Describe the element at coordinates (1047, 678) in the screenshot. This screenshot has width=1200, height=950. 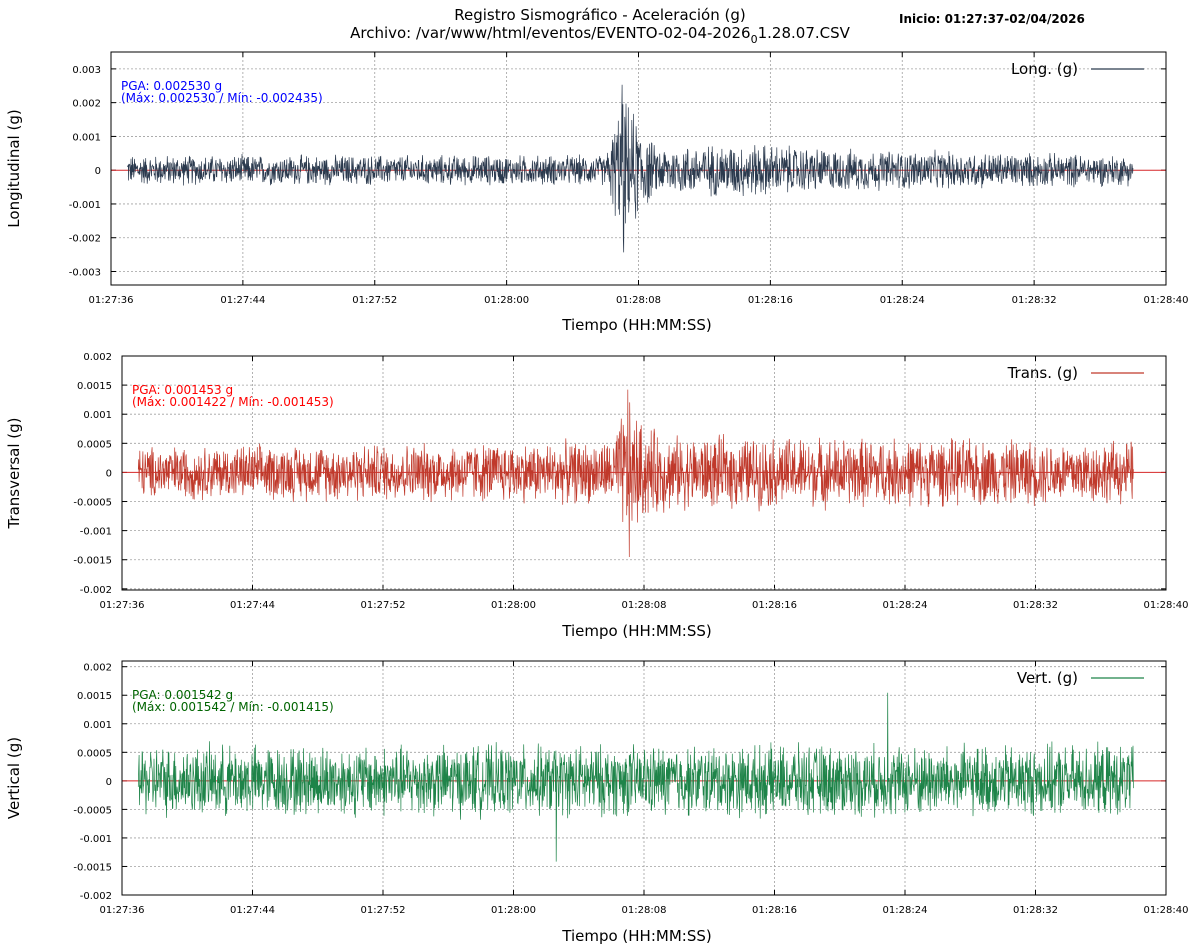
I see `legend-label: Vert. (g)` at that location.